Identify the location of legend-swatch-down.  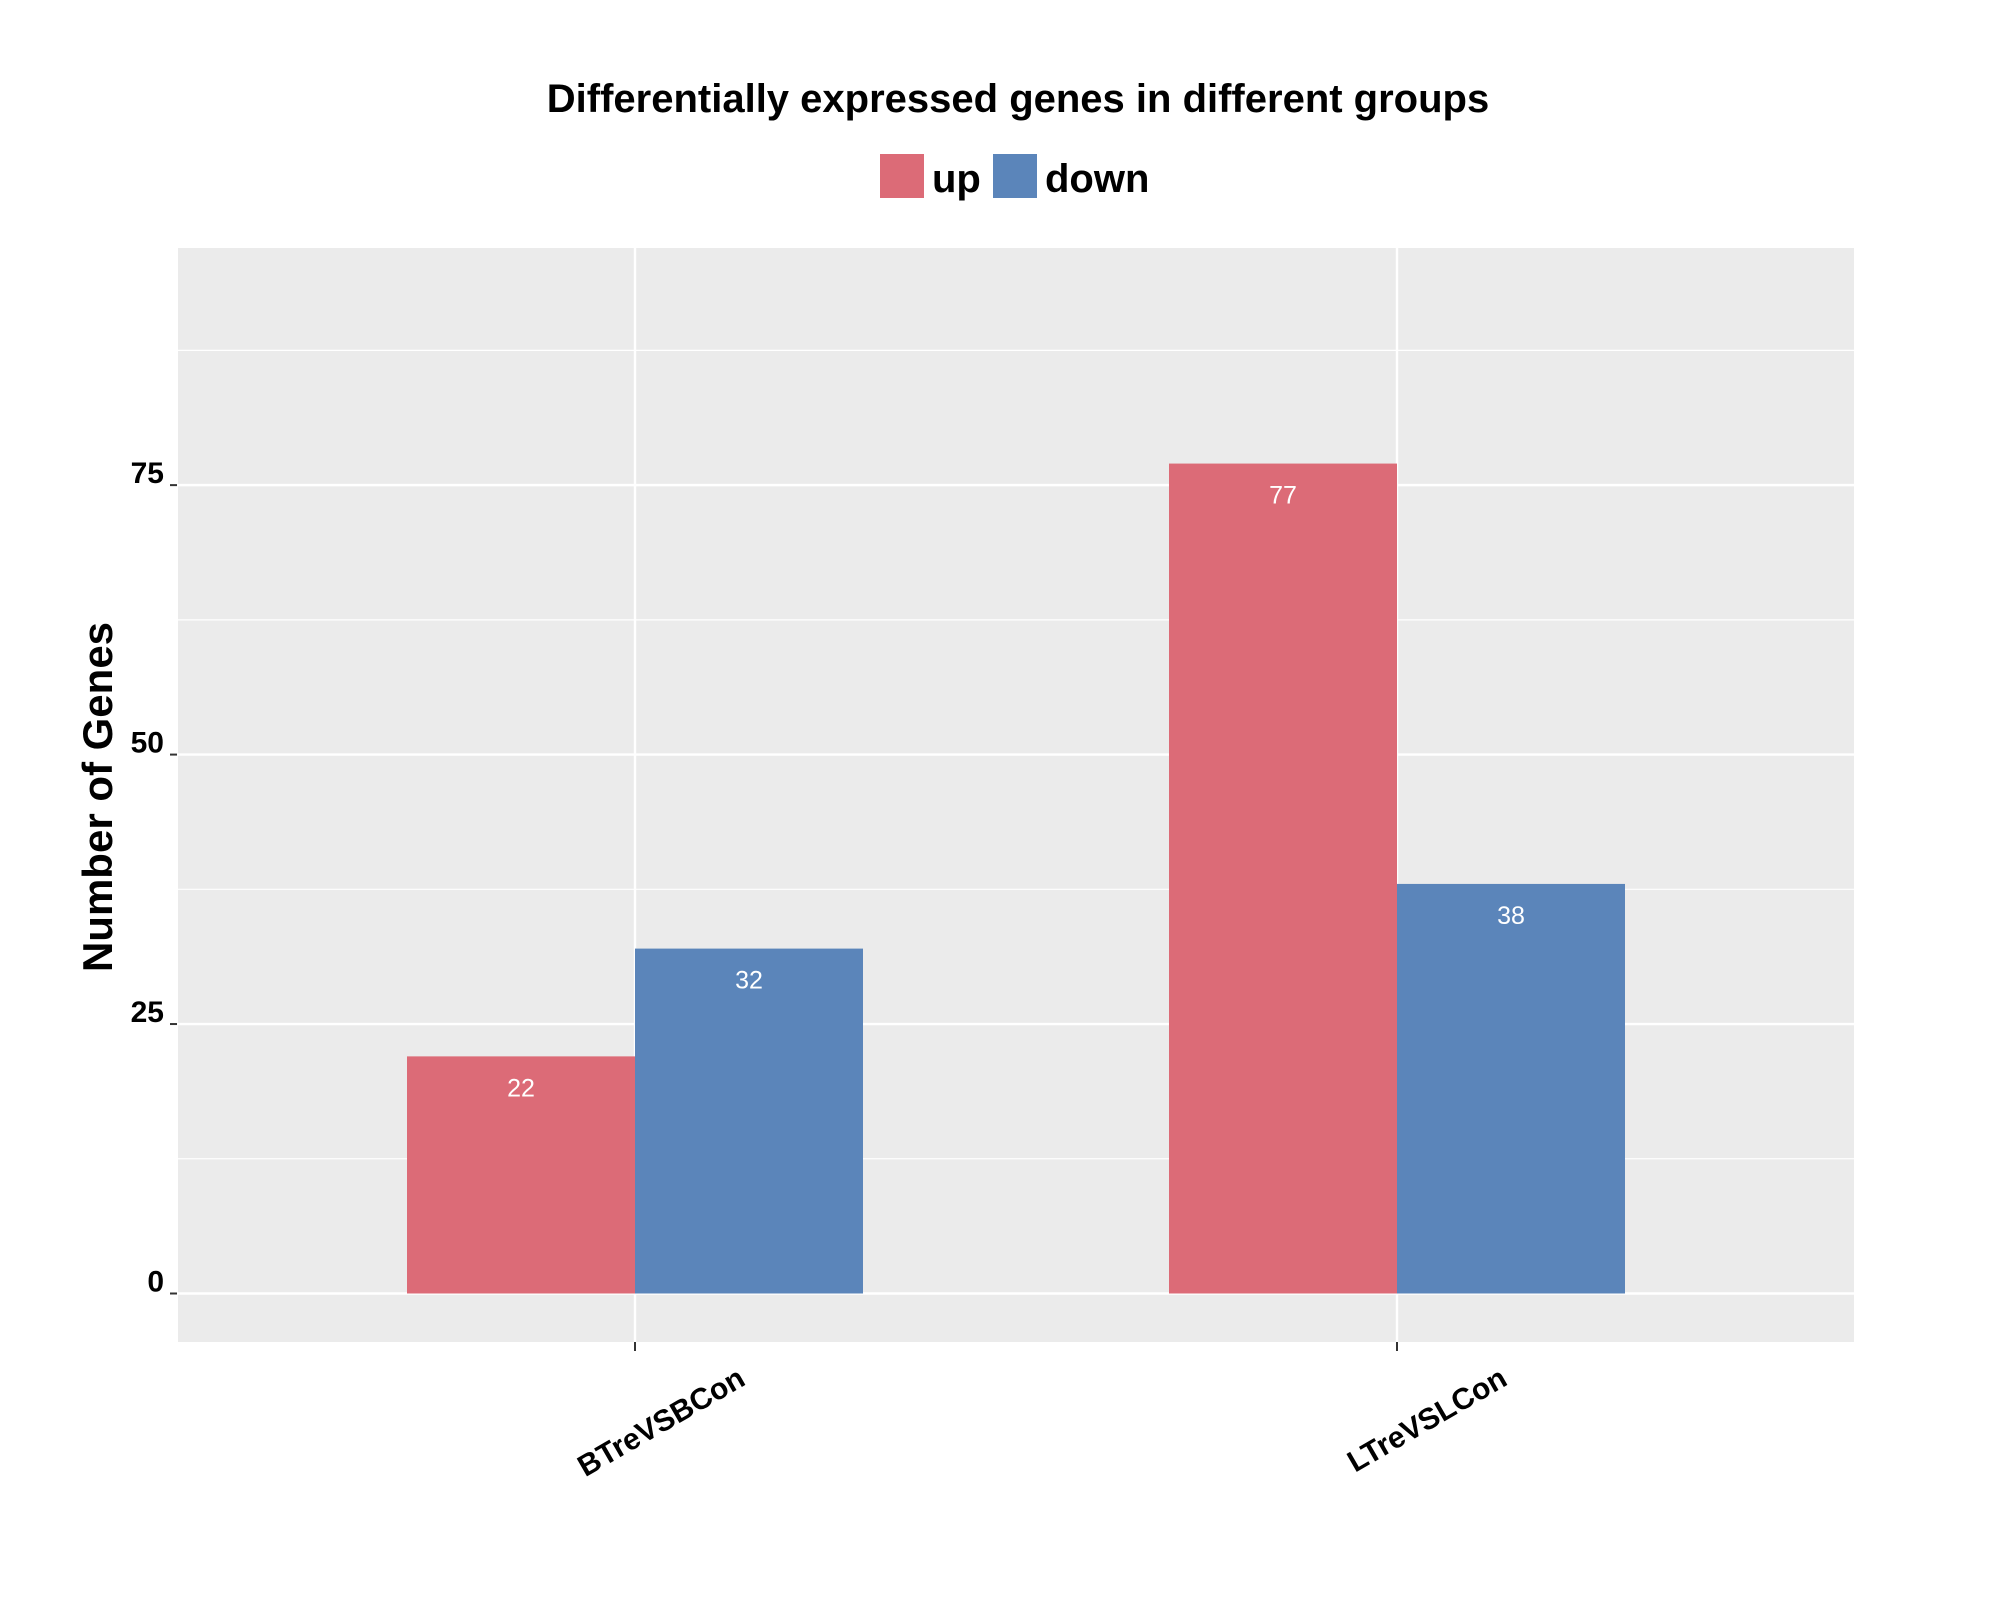
(1015, 176).